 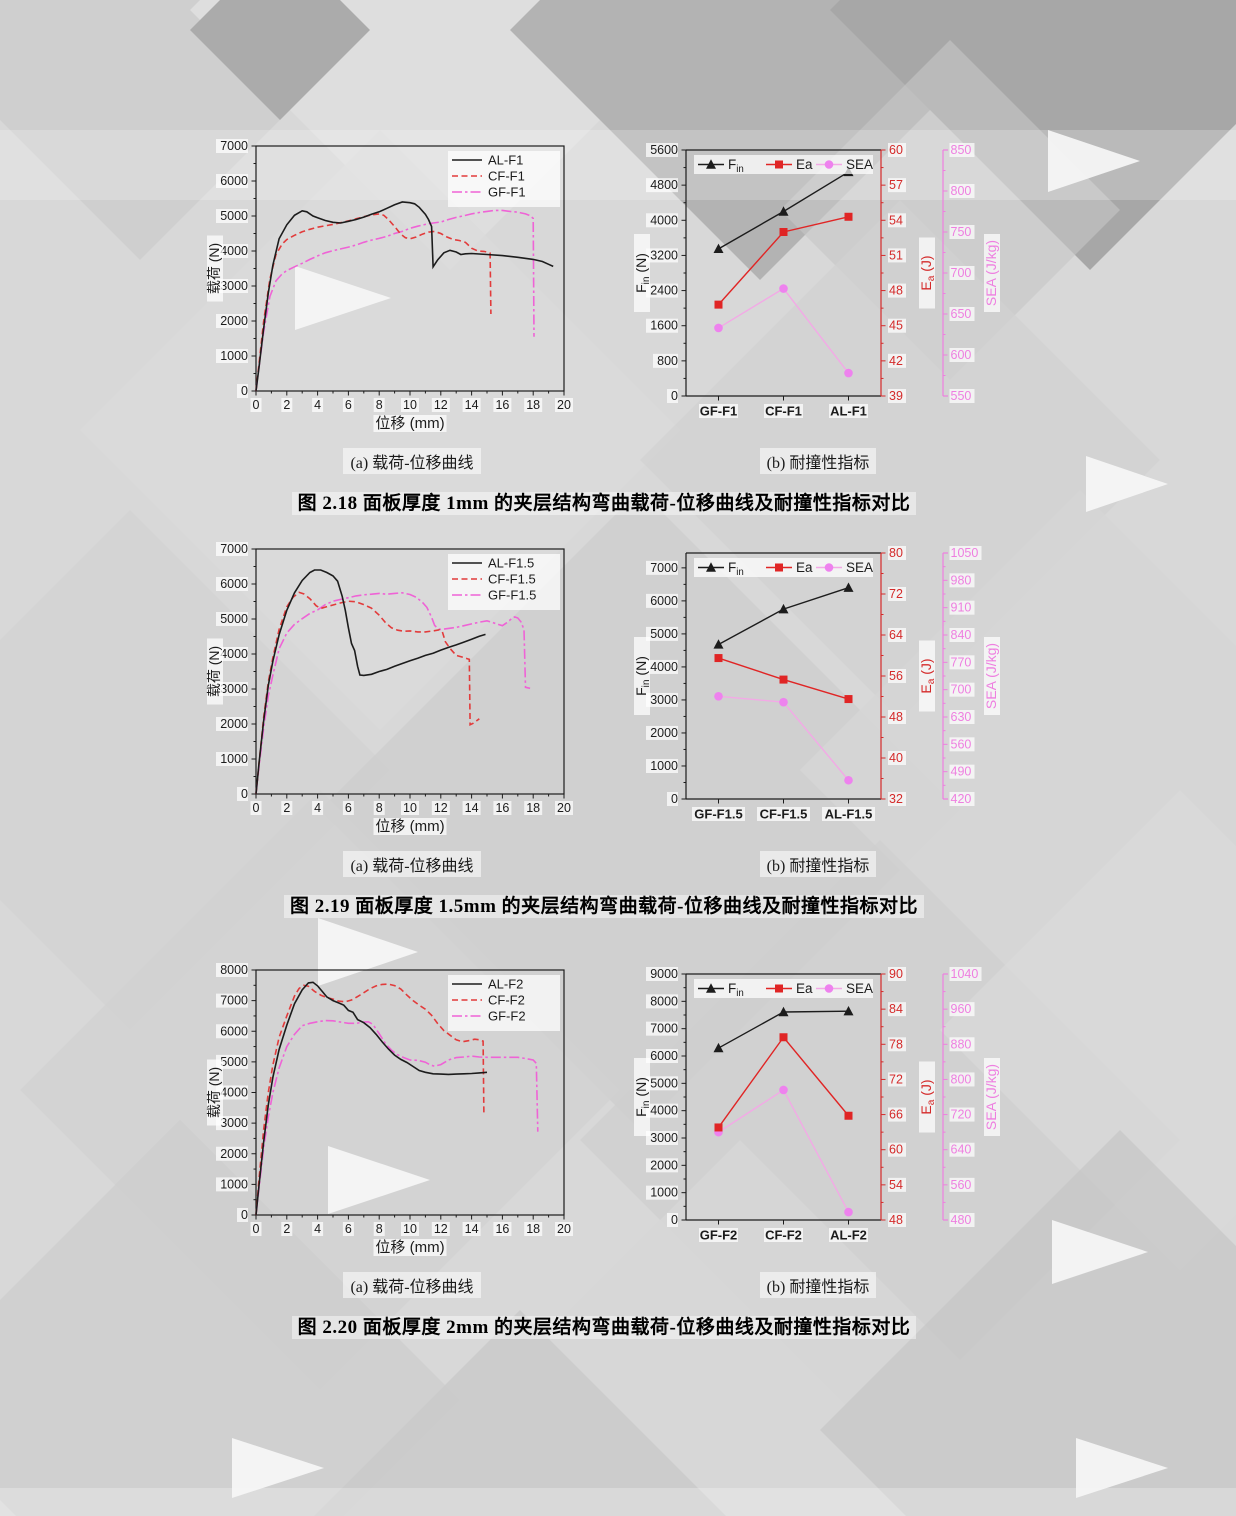 I want to click on svg-text: 560, so click(x=961, y=744).